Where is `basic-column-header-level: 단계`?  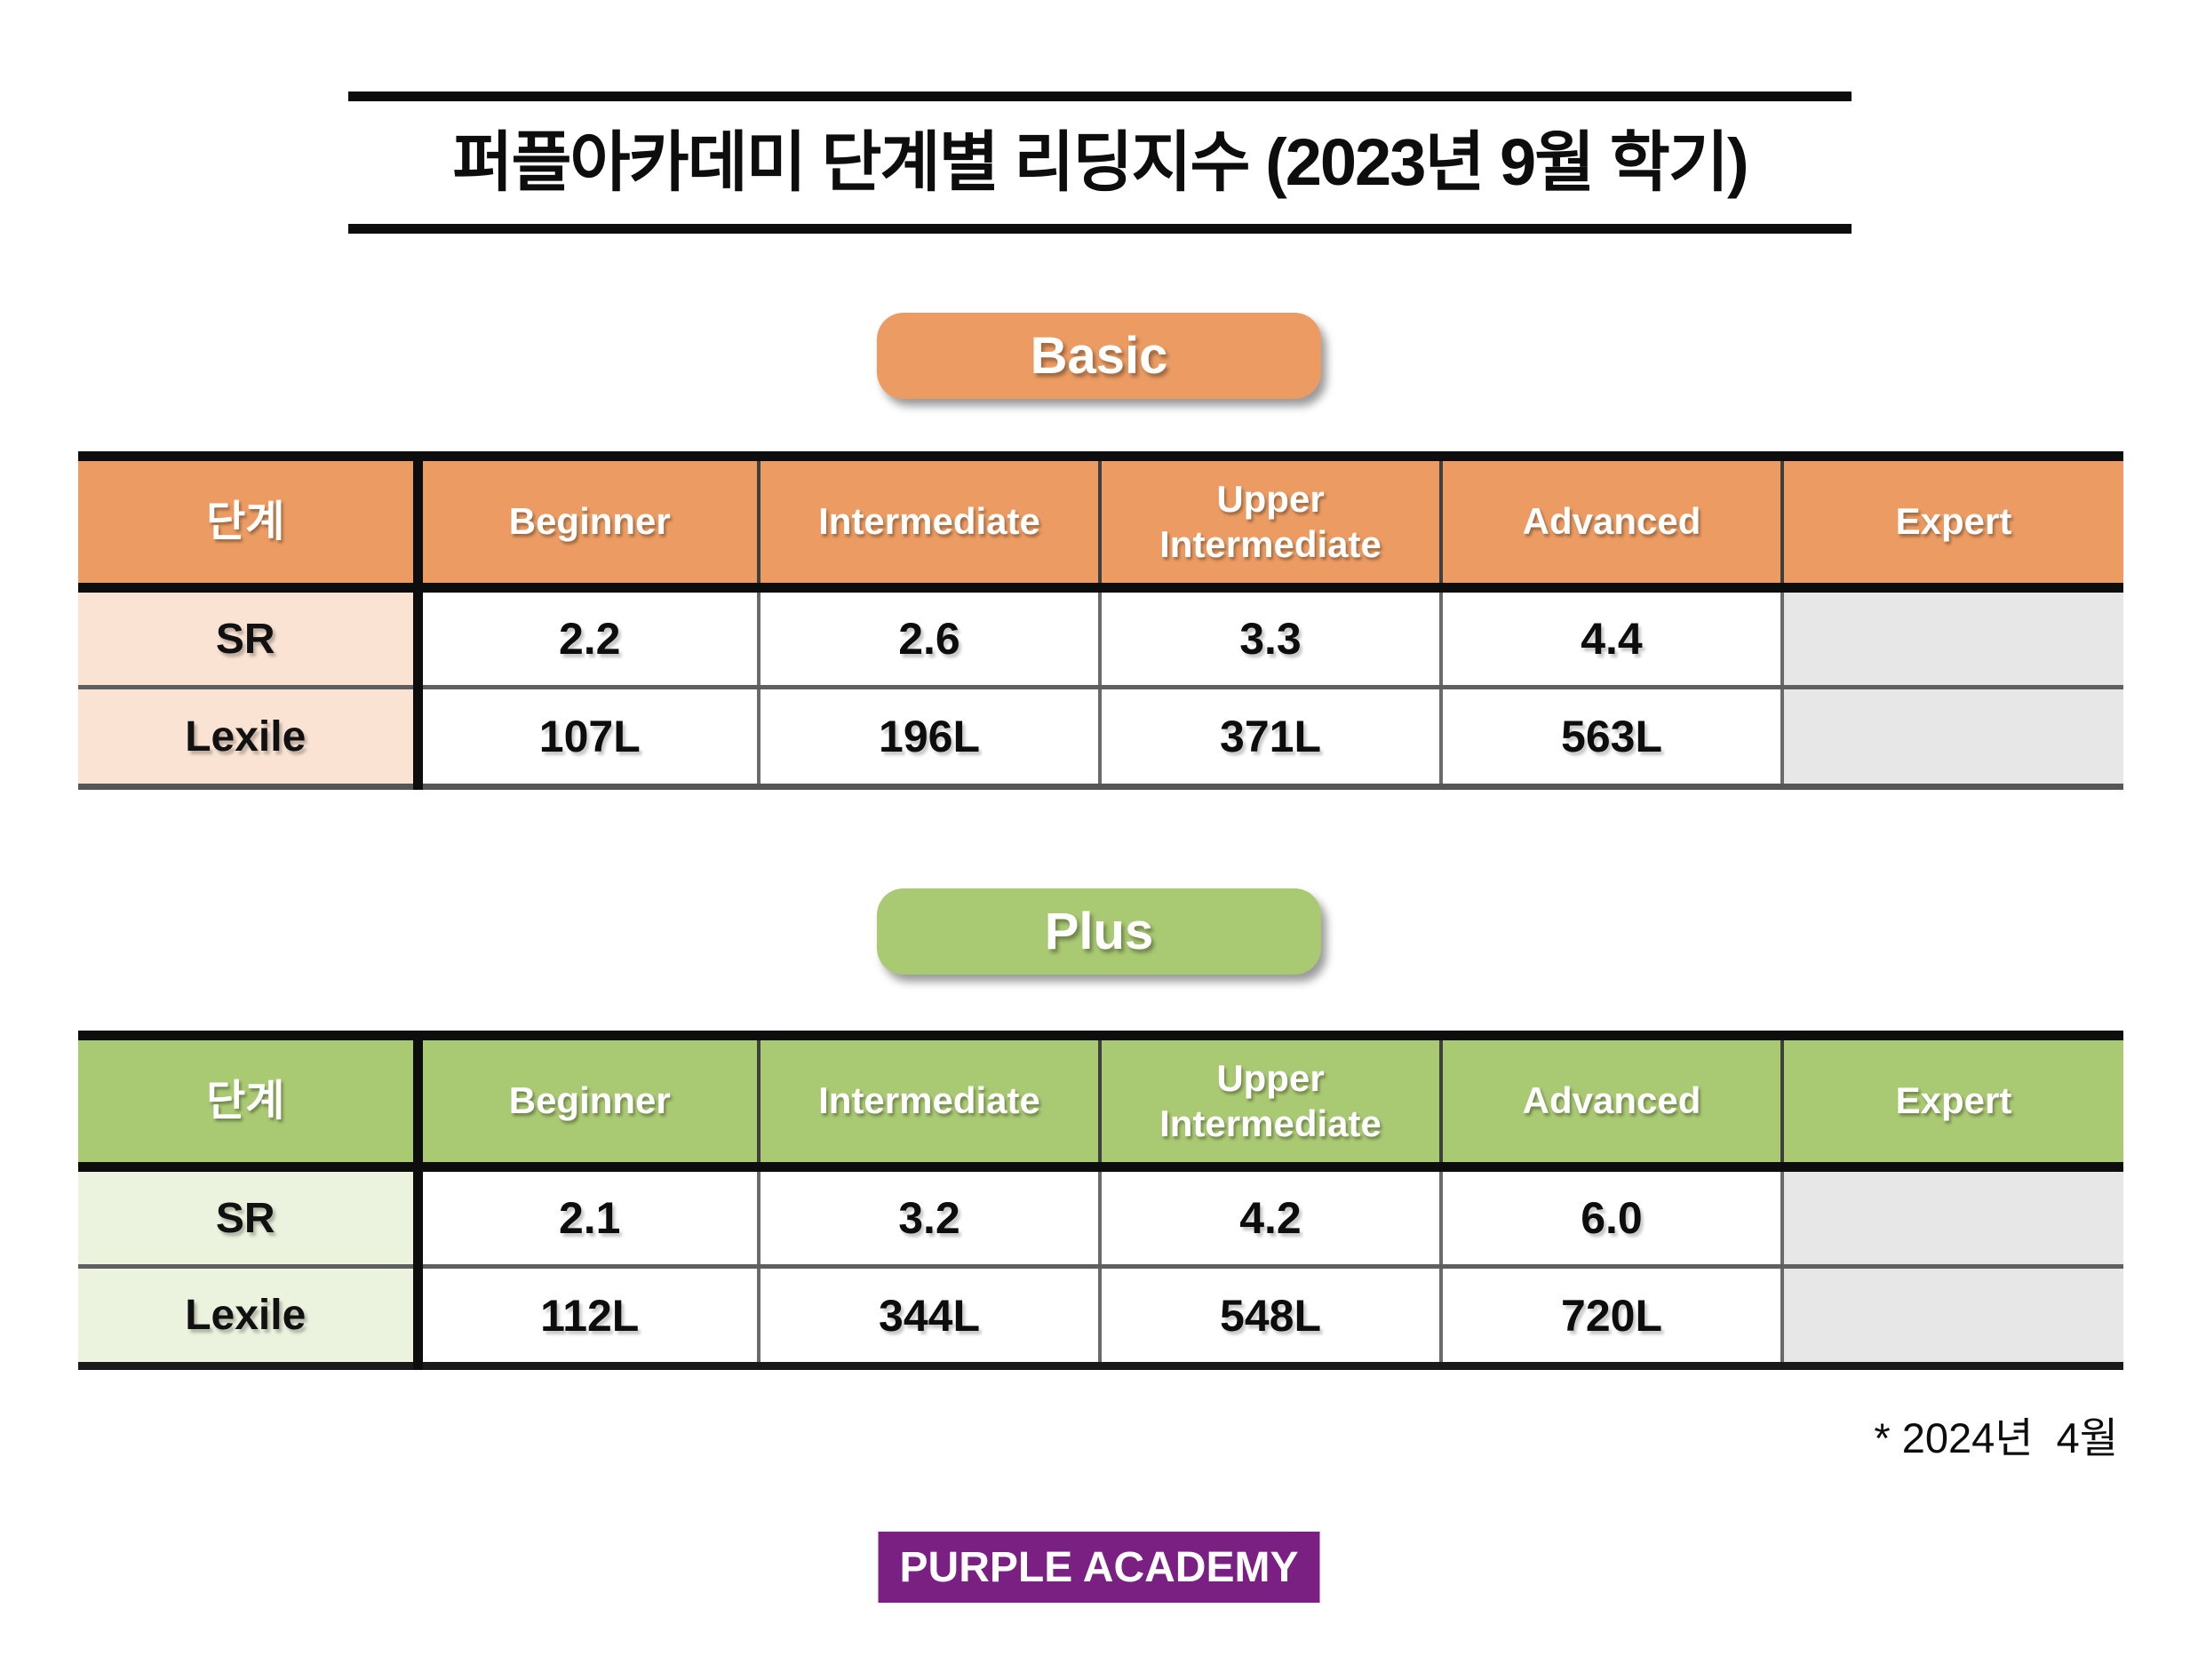
basic-column-header-level: 단계 is located at coordinates (250, 522).